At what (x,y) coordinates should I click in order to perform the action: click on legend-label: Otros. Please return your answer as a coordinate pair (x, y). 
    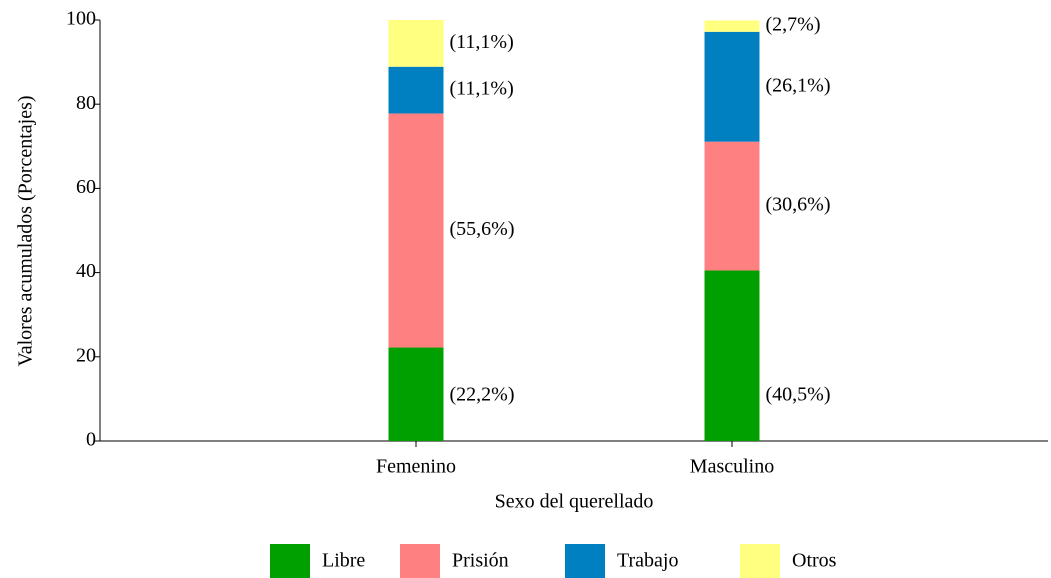
    Looking at the image, I should click on (814, 561).